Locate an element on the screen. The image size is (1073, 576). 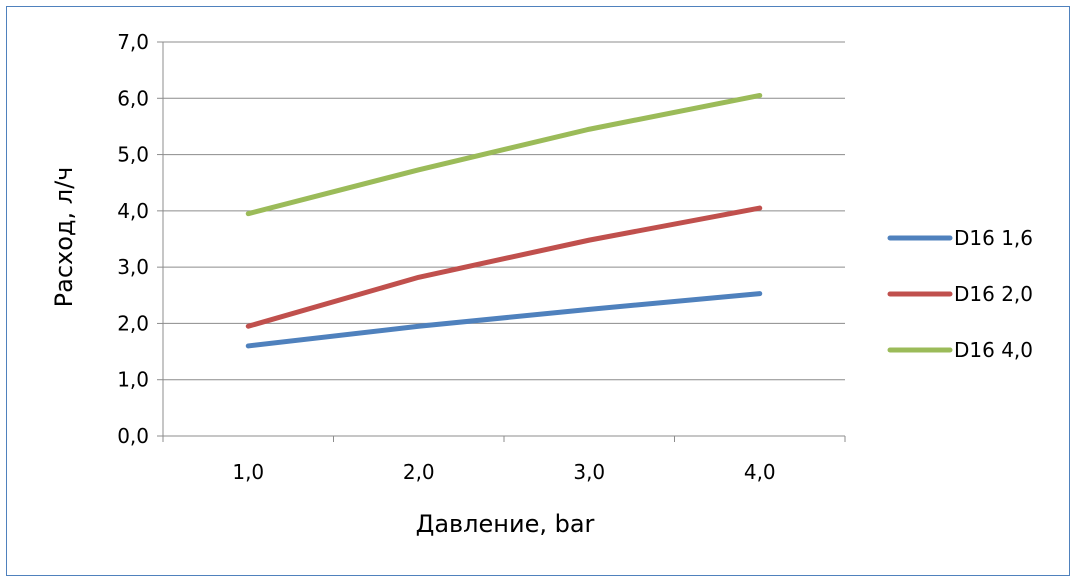
legend: D16 1,6 D16 2,0 D16 4,0 is located at coordinates (960, 294).